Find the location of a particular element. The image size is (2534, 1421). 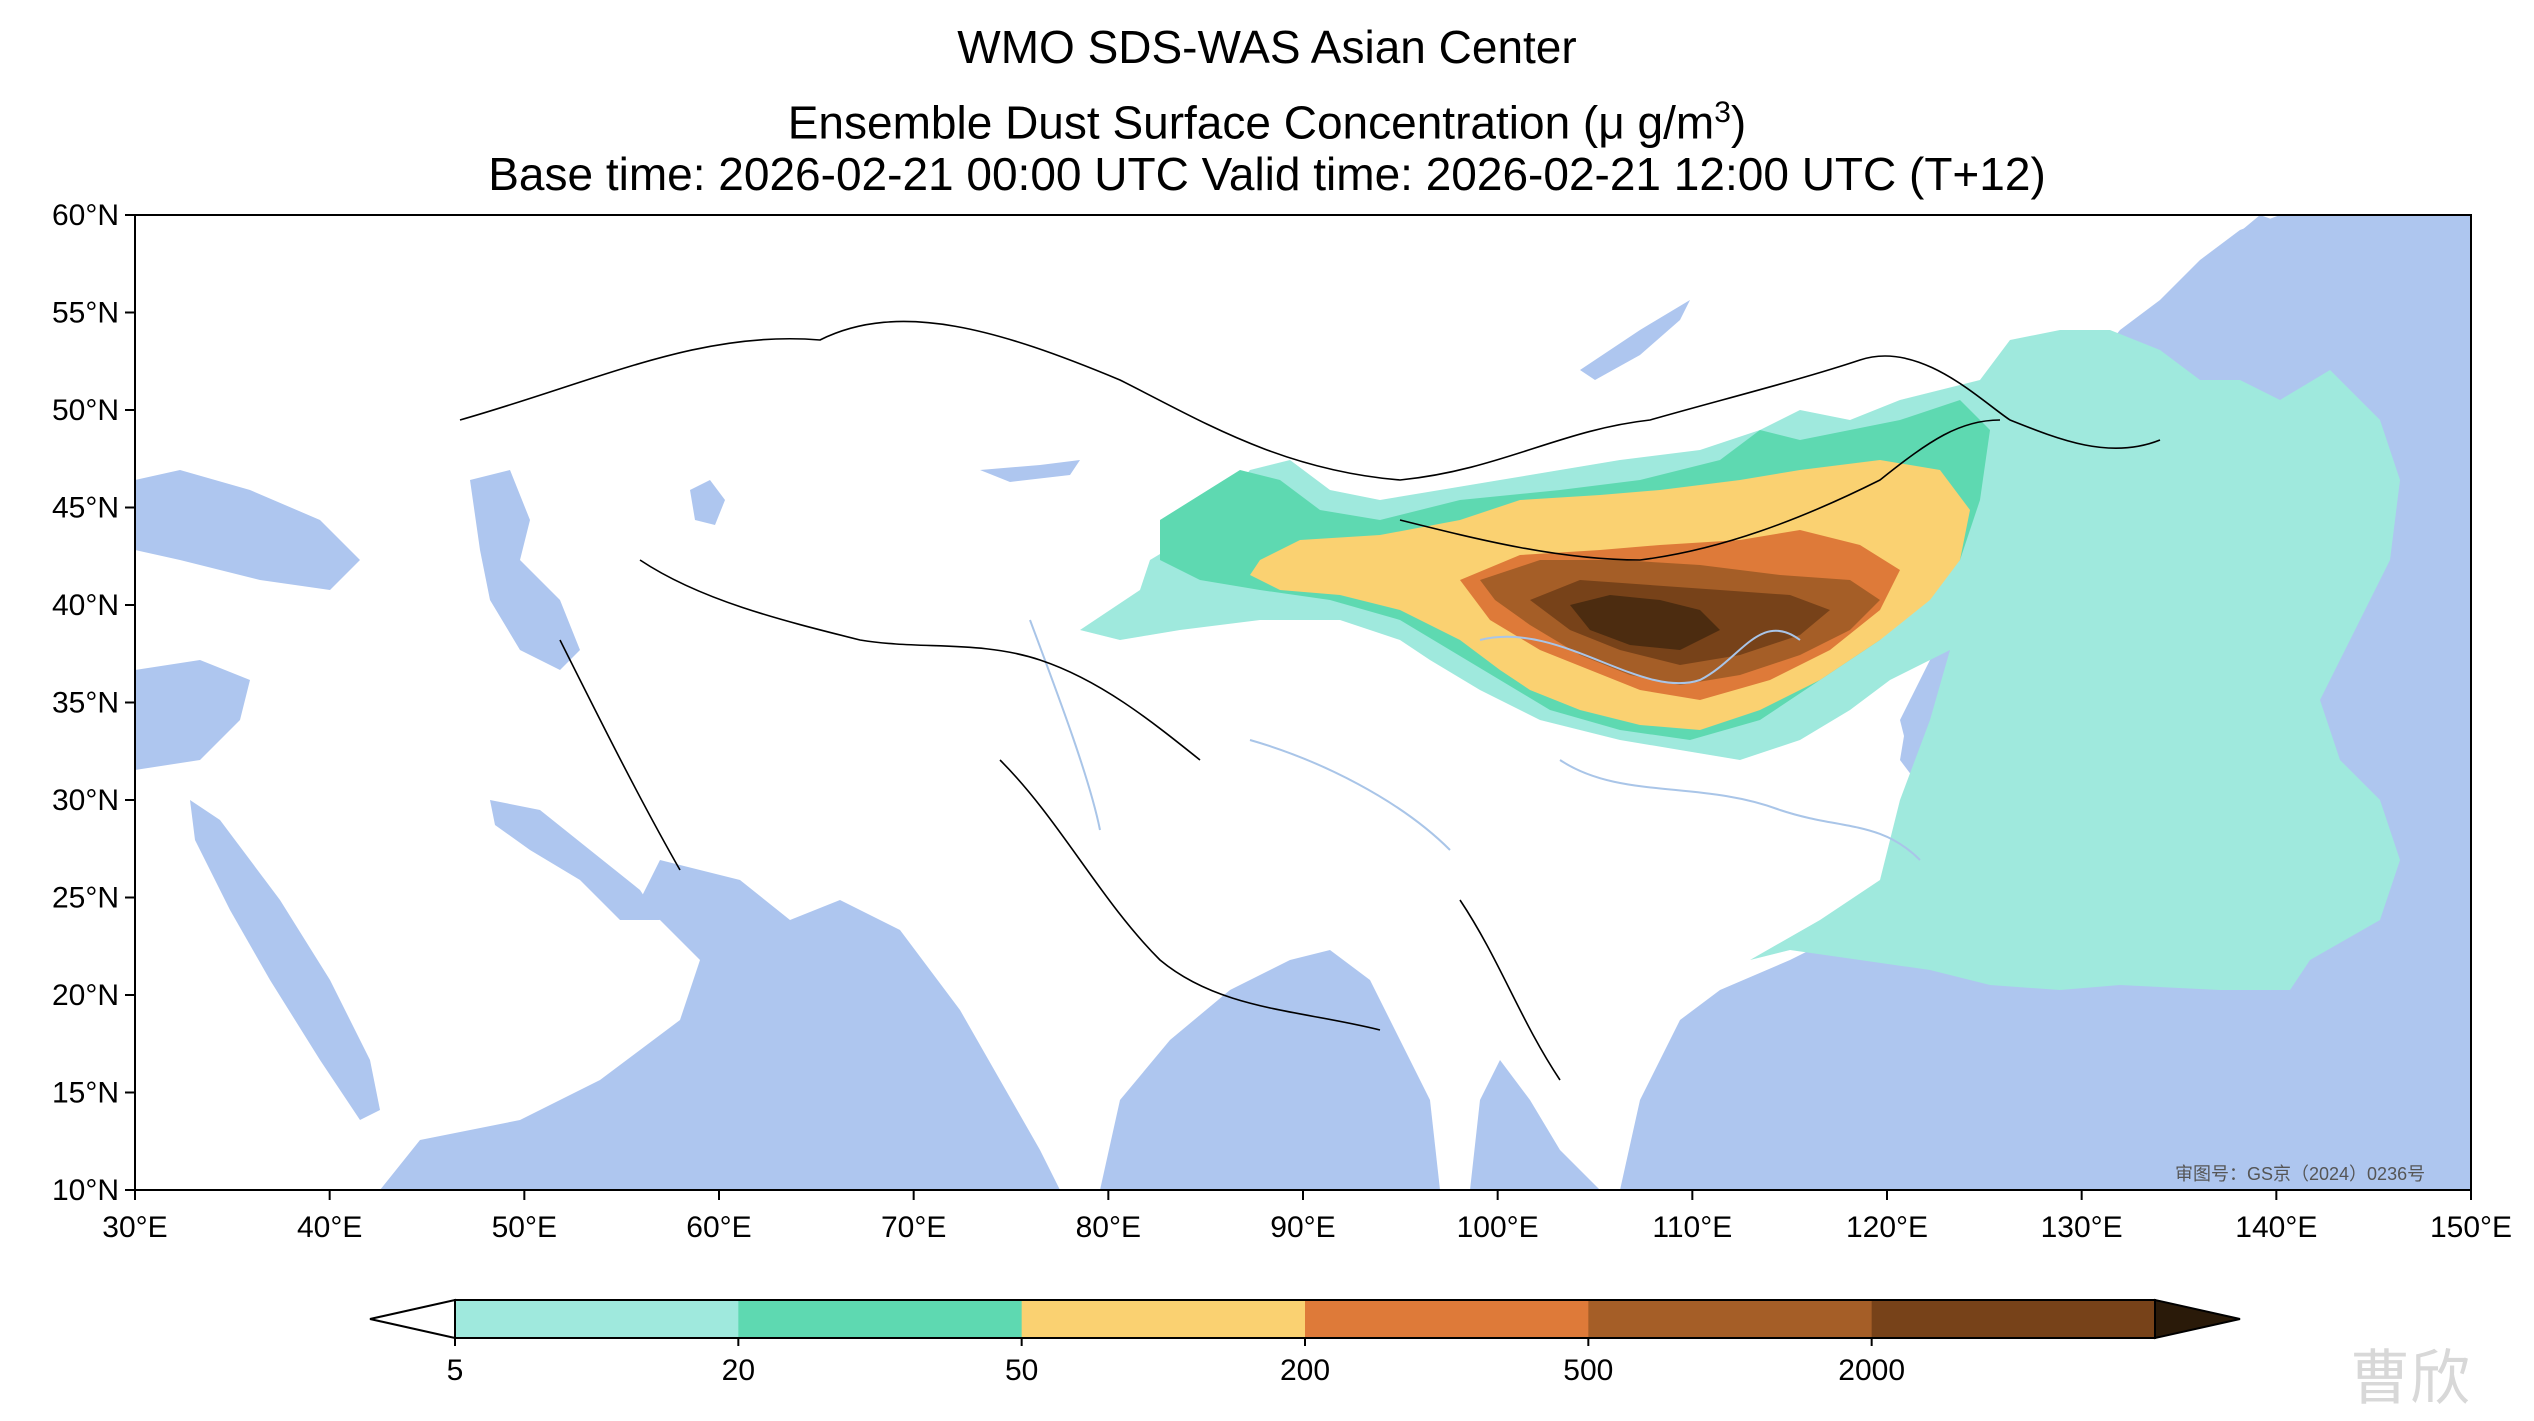

aral-sea is located at coordinates (707, 502).